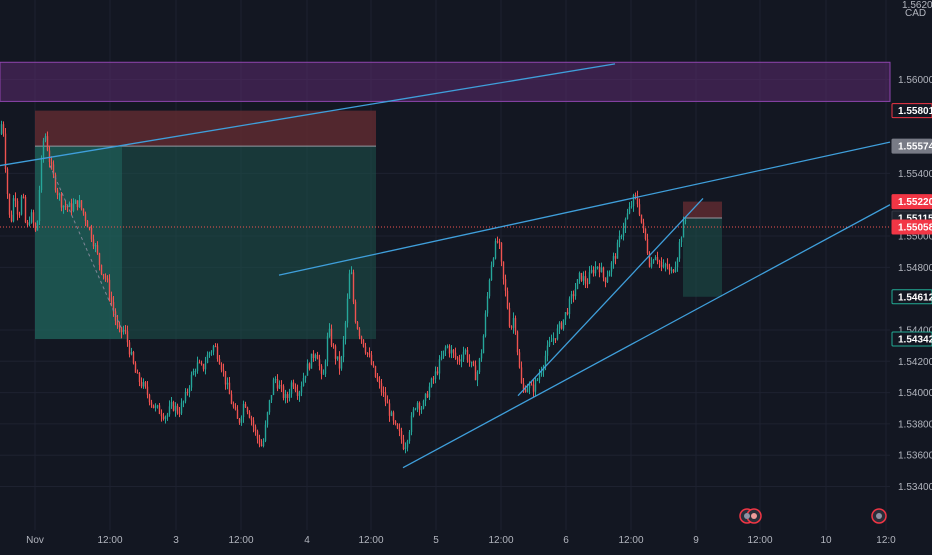 This screenshot has height=555, width=932. I want to click on price-tick-label: 1.54200, so click(915, 362).